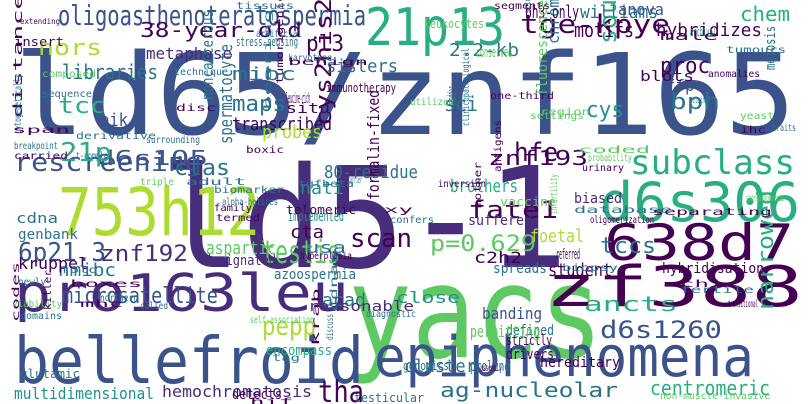  What do you see at coordinates (216, 182) in the screenshot?
I see `cloud-word: adult` at bounding box center [216, 182].